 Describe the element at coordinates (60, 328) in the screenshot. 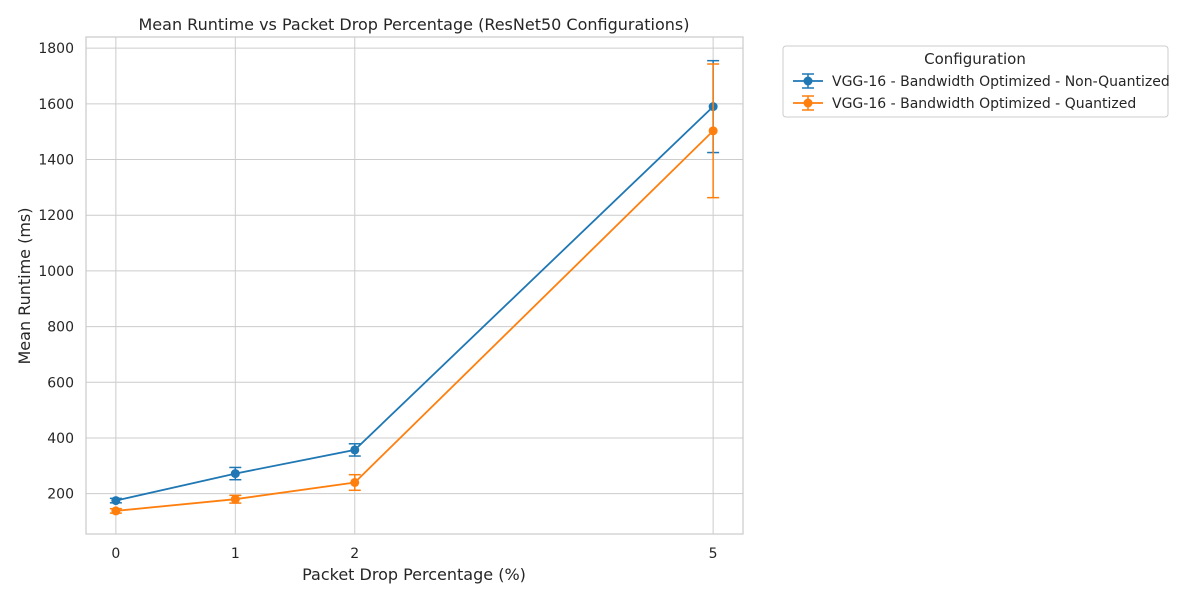

I see `y-tick-label: 800` at that location.